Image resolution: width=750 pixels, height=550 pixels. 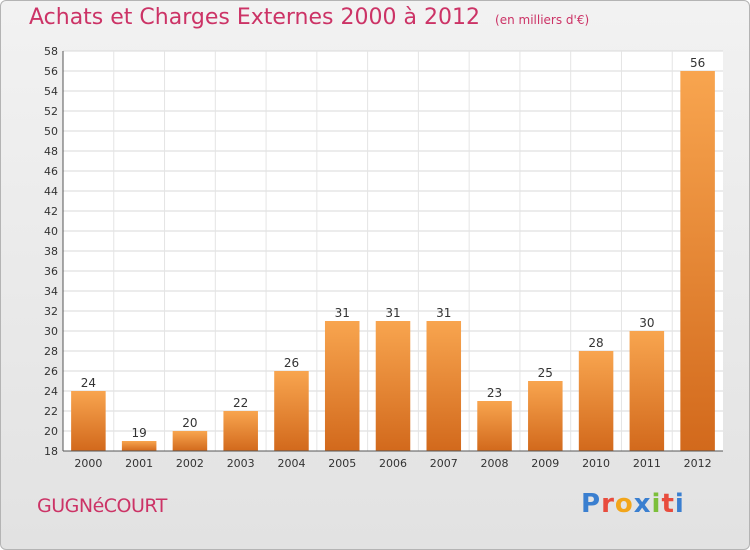 What do you see at coordinates (697, 63) in the screenshot?
I see `bar-value-label: 56` at bounding box center [697, 63].